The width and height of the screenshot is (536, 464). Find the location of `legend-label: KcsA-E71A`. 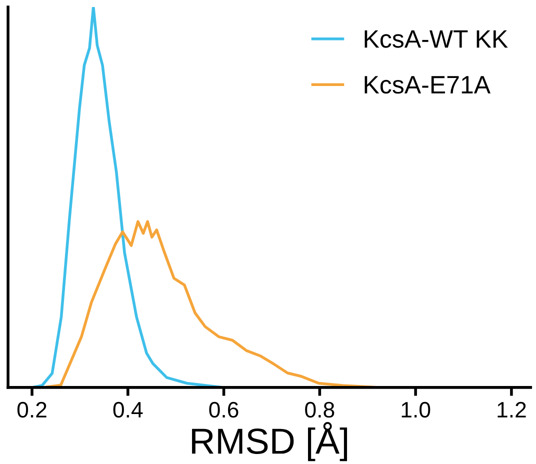

legend-label: KcsA-E71A is located at coordinates (427, 85).